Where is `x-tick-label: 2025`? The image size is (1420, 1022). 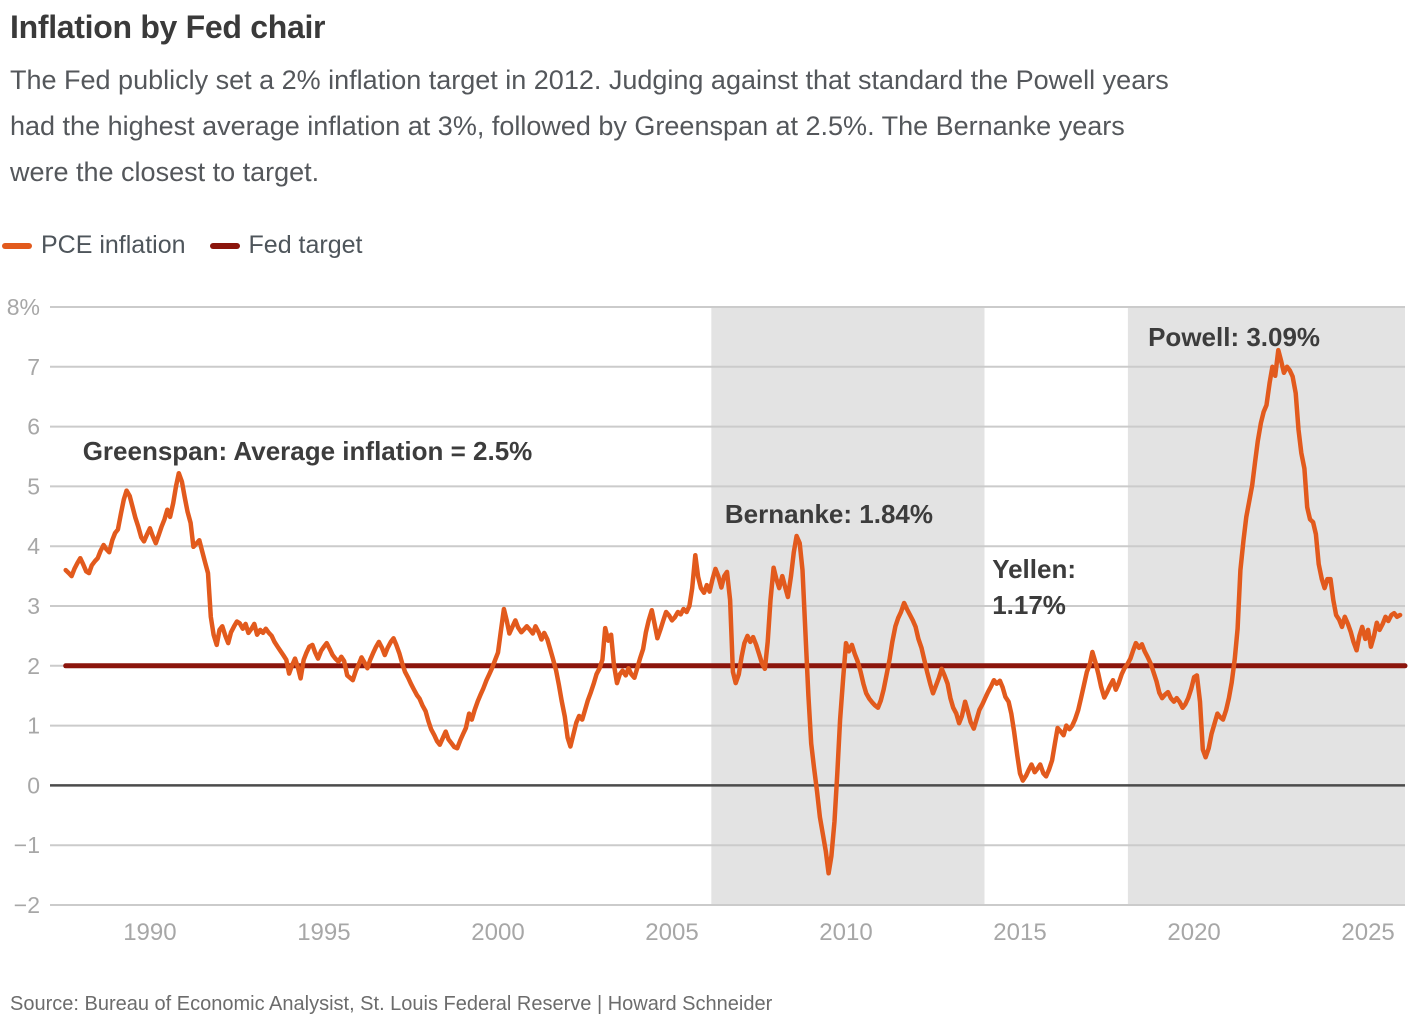 x-tick-label: 2025 is located at coordinates (1367, 932).